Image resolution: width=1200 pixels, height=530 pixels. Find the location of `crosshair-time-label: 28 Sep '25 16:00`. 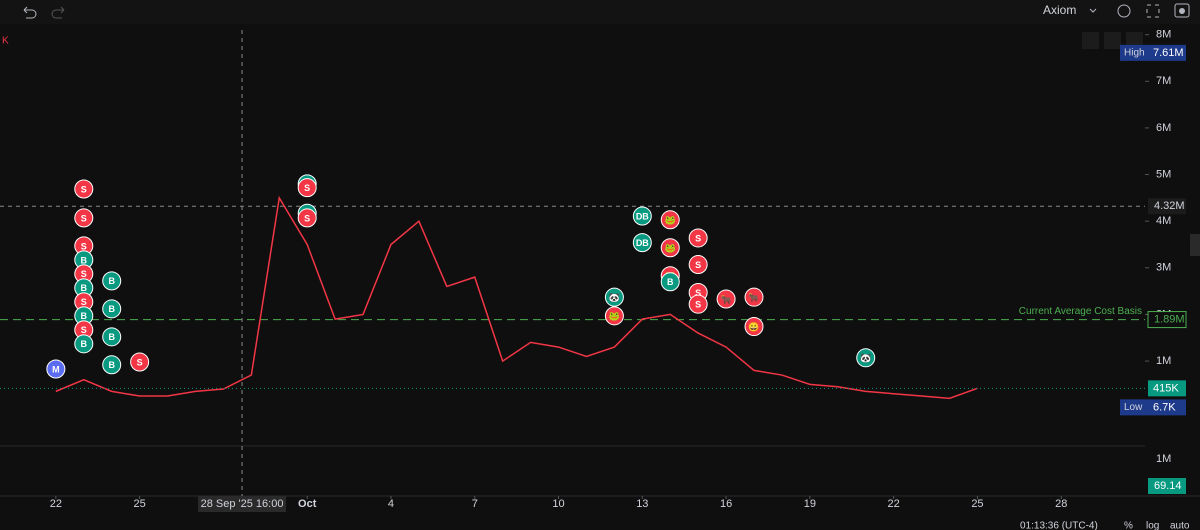

crosshair-time-label: 28 Sep '25 16:00 is located at coordinates (242, 504).